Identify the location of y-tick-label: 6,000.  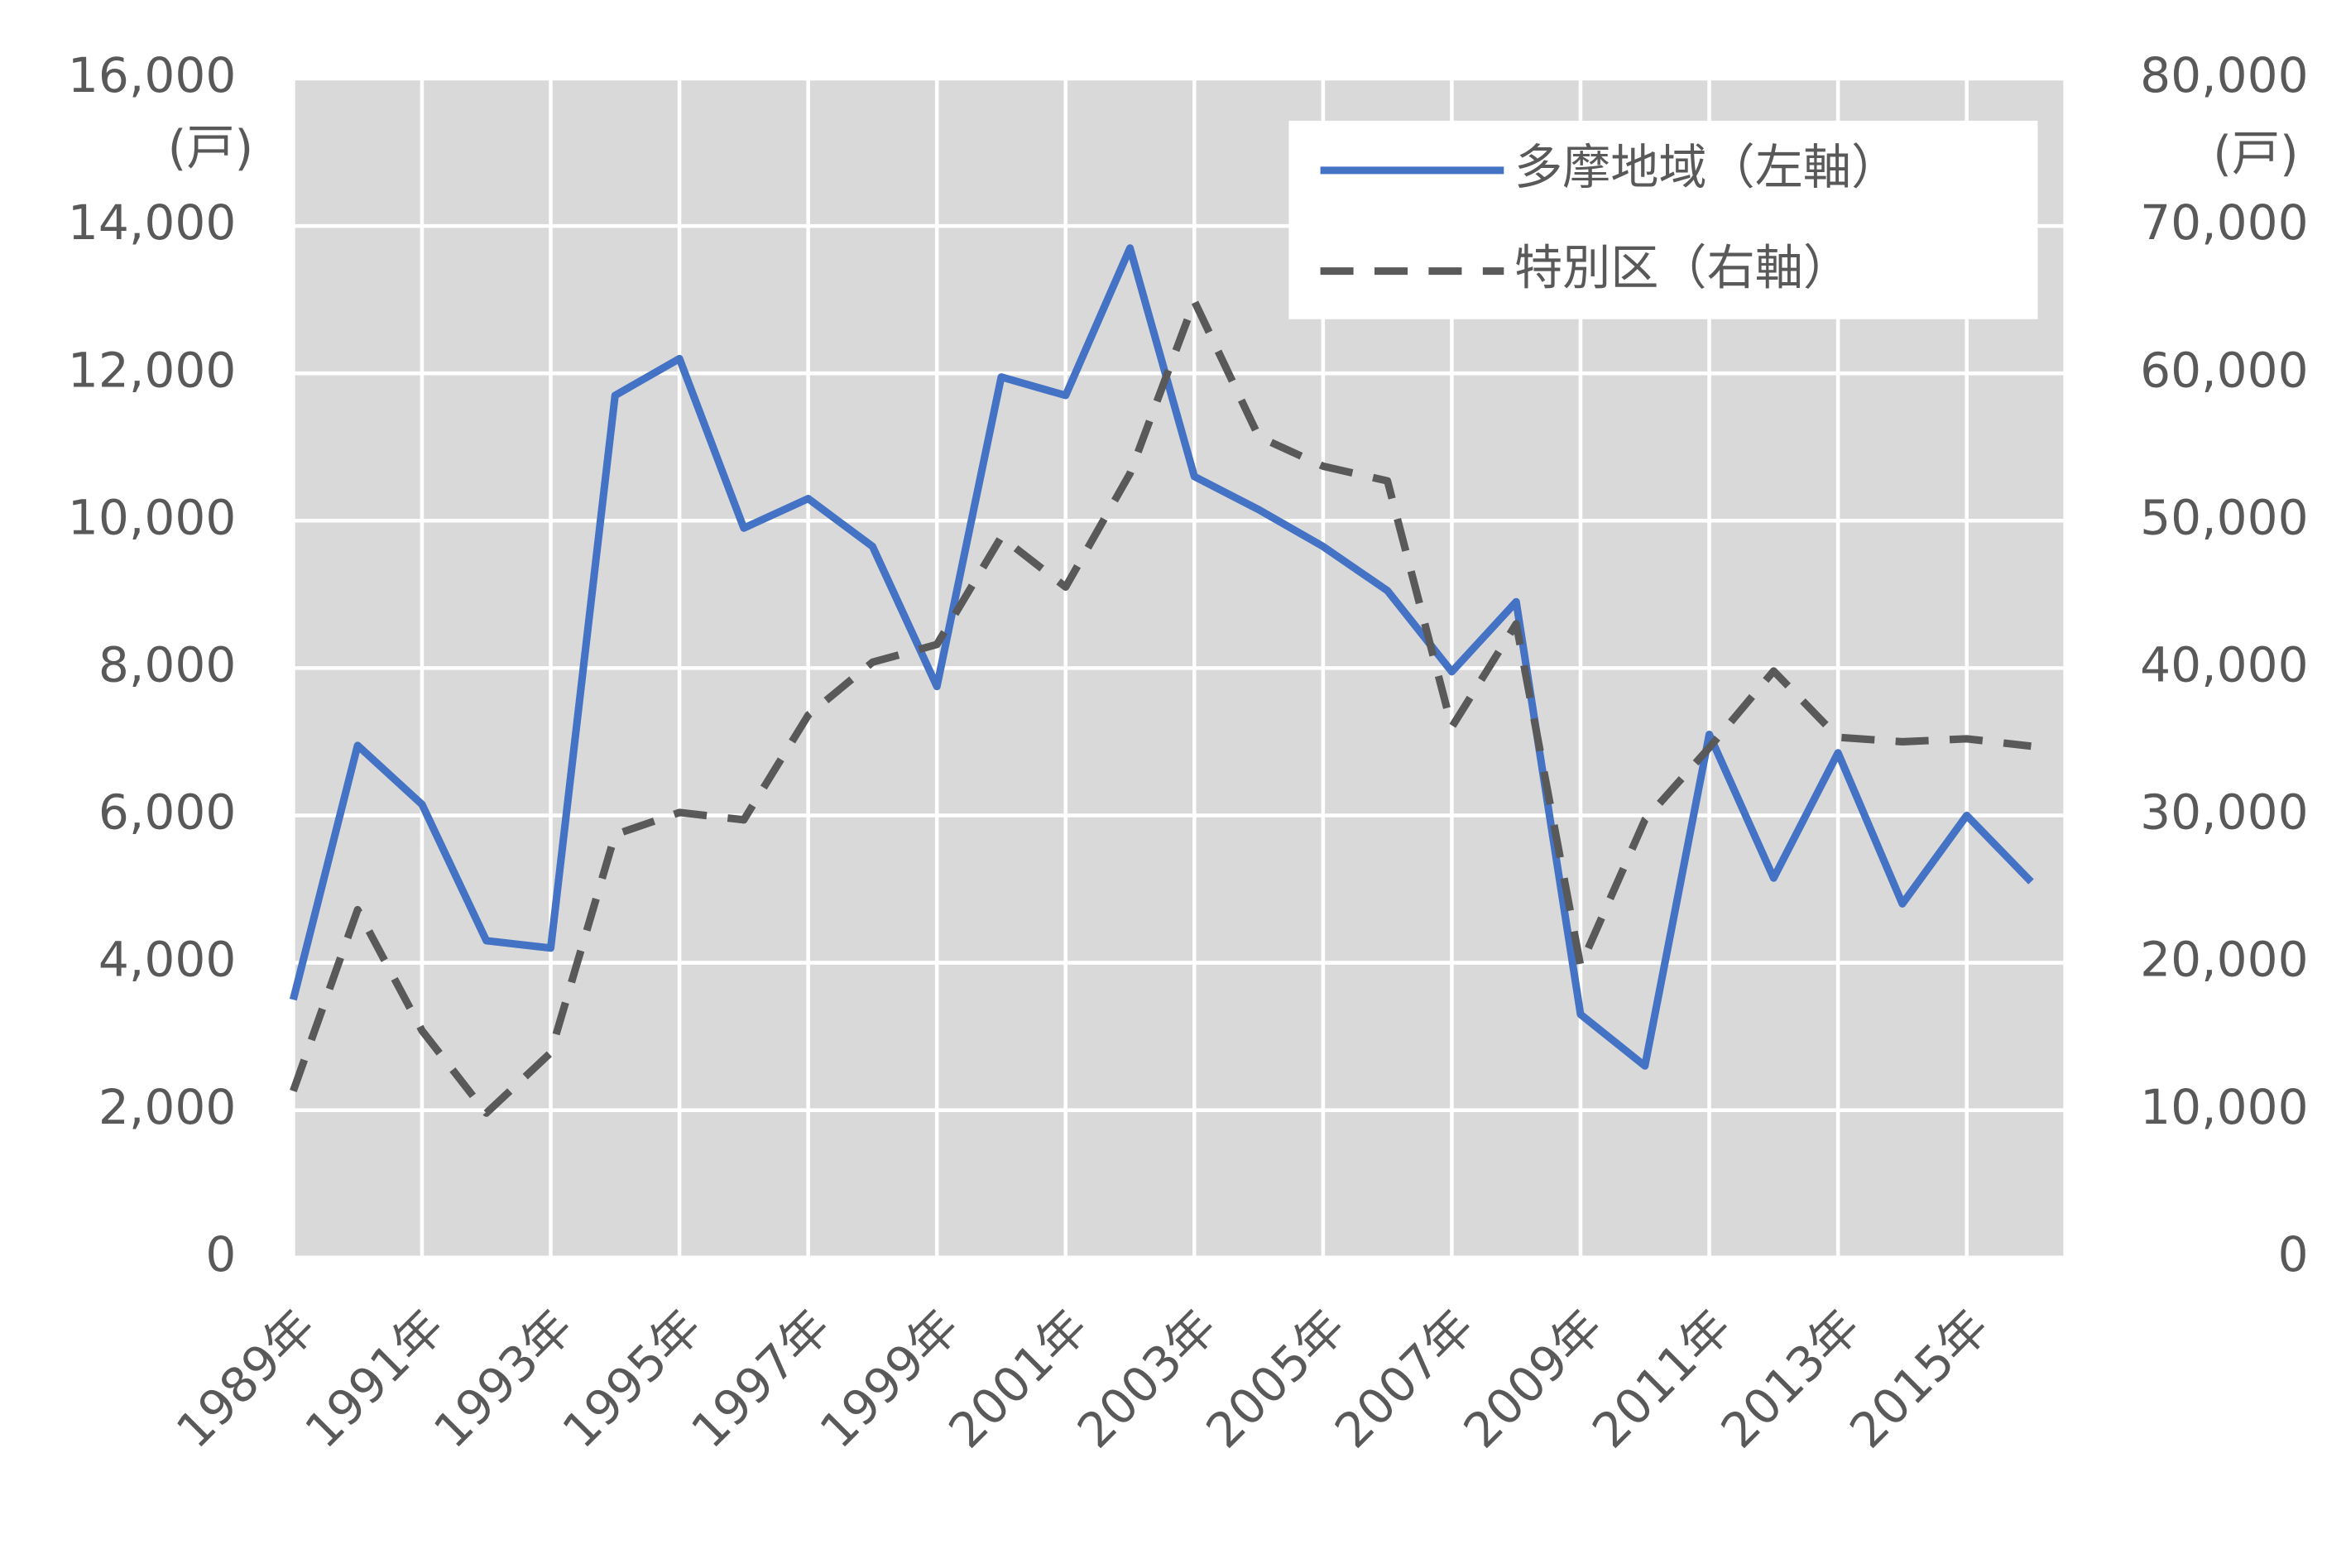
(167, 813).